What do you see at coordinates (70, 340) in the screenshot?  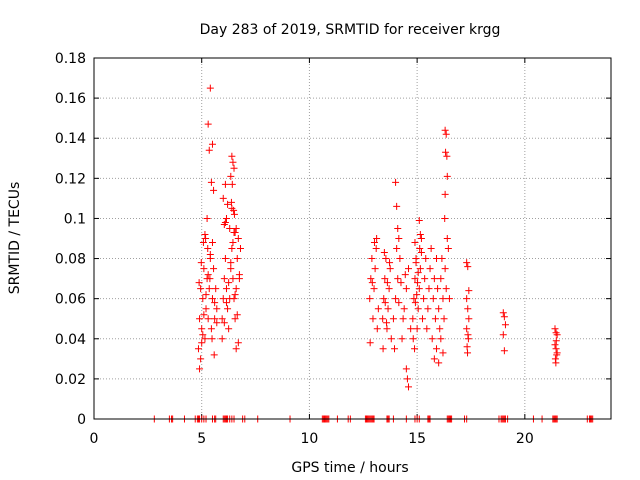 I see `y-tick-label: 0.04` at bounding box center [70, 340].